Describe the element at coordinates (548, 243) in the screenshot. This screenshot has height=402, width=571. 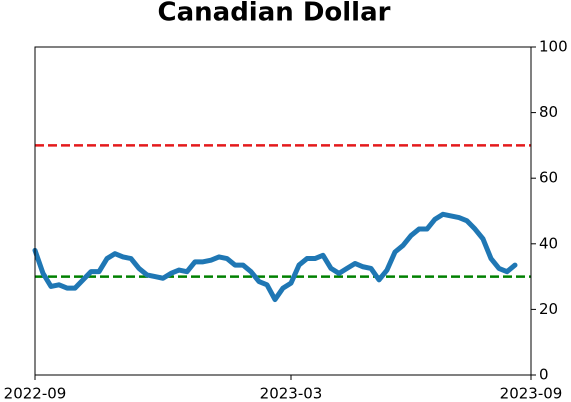
I see `y-tick-label: 40` at that location.